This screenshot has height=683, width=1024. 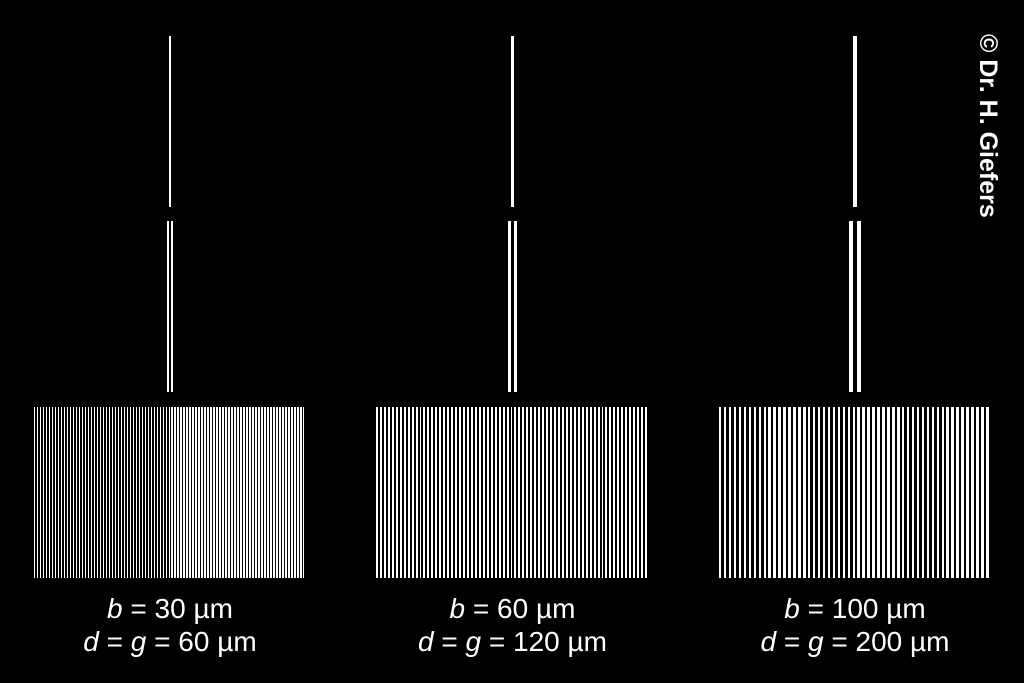 I want to click on copyright-text: © Dr. H. Giefers, so click(x=988, y=126).